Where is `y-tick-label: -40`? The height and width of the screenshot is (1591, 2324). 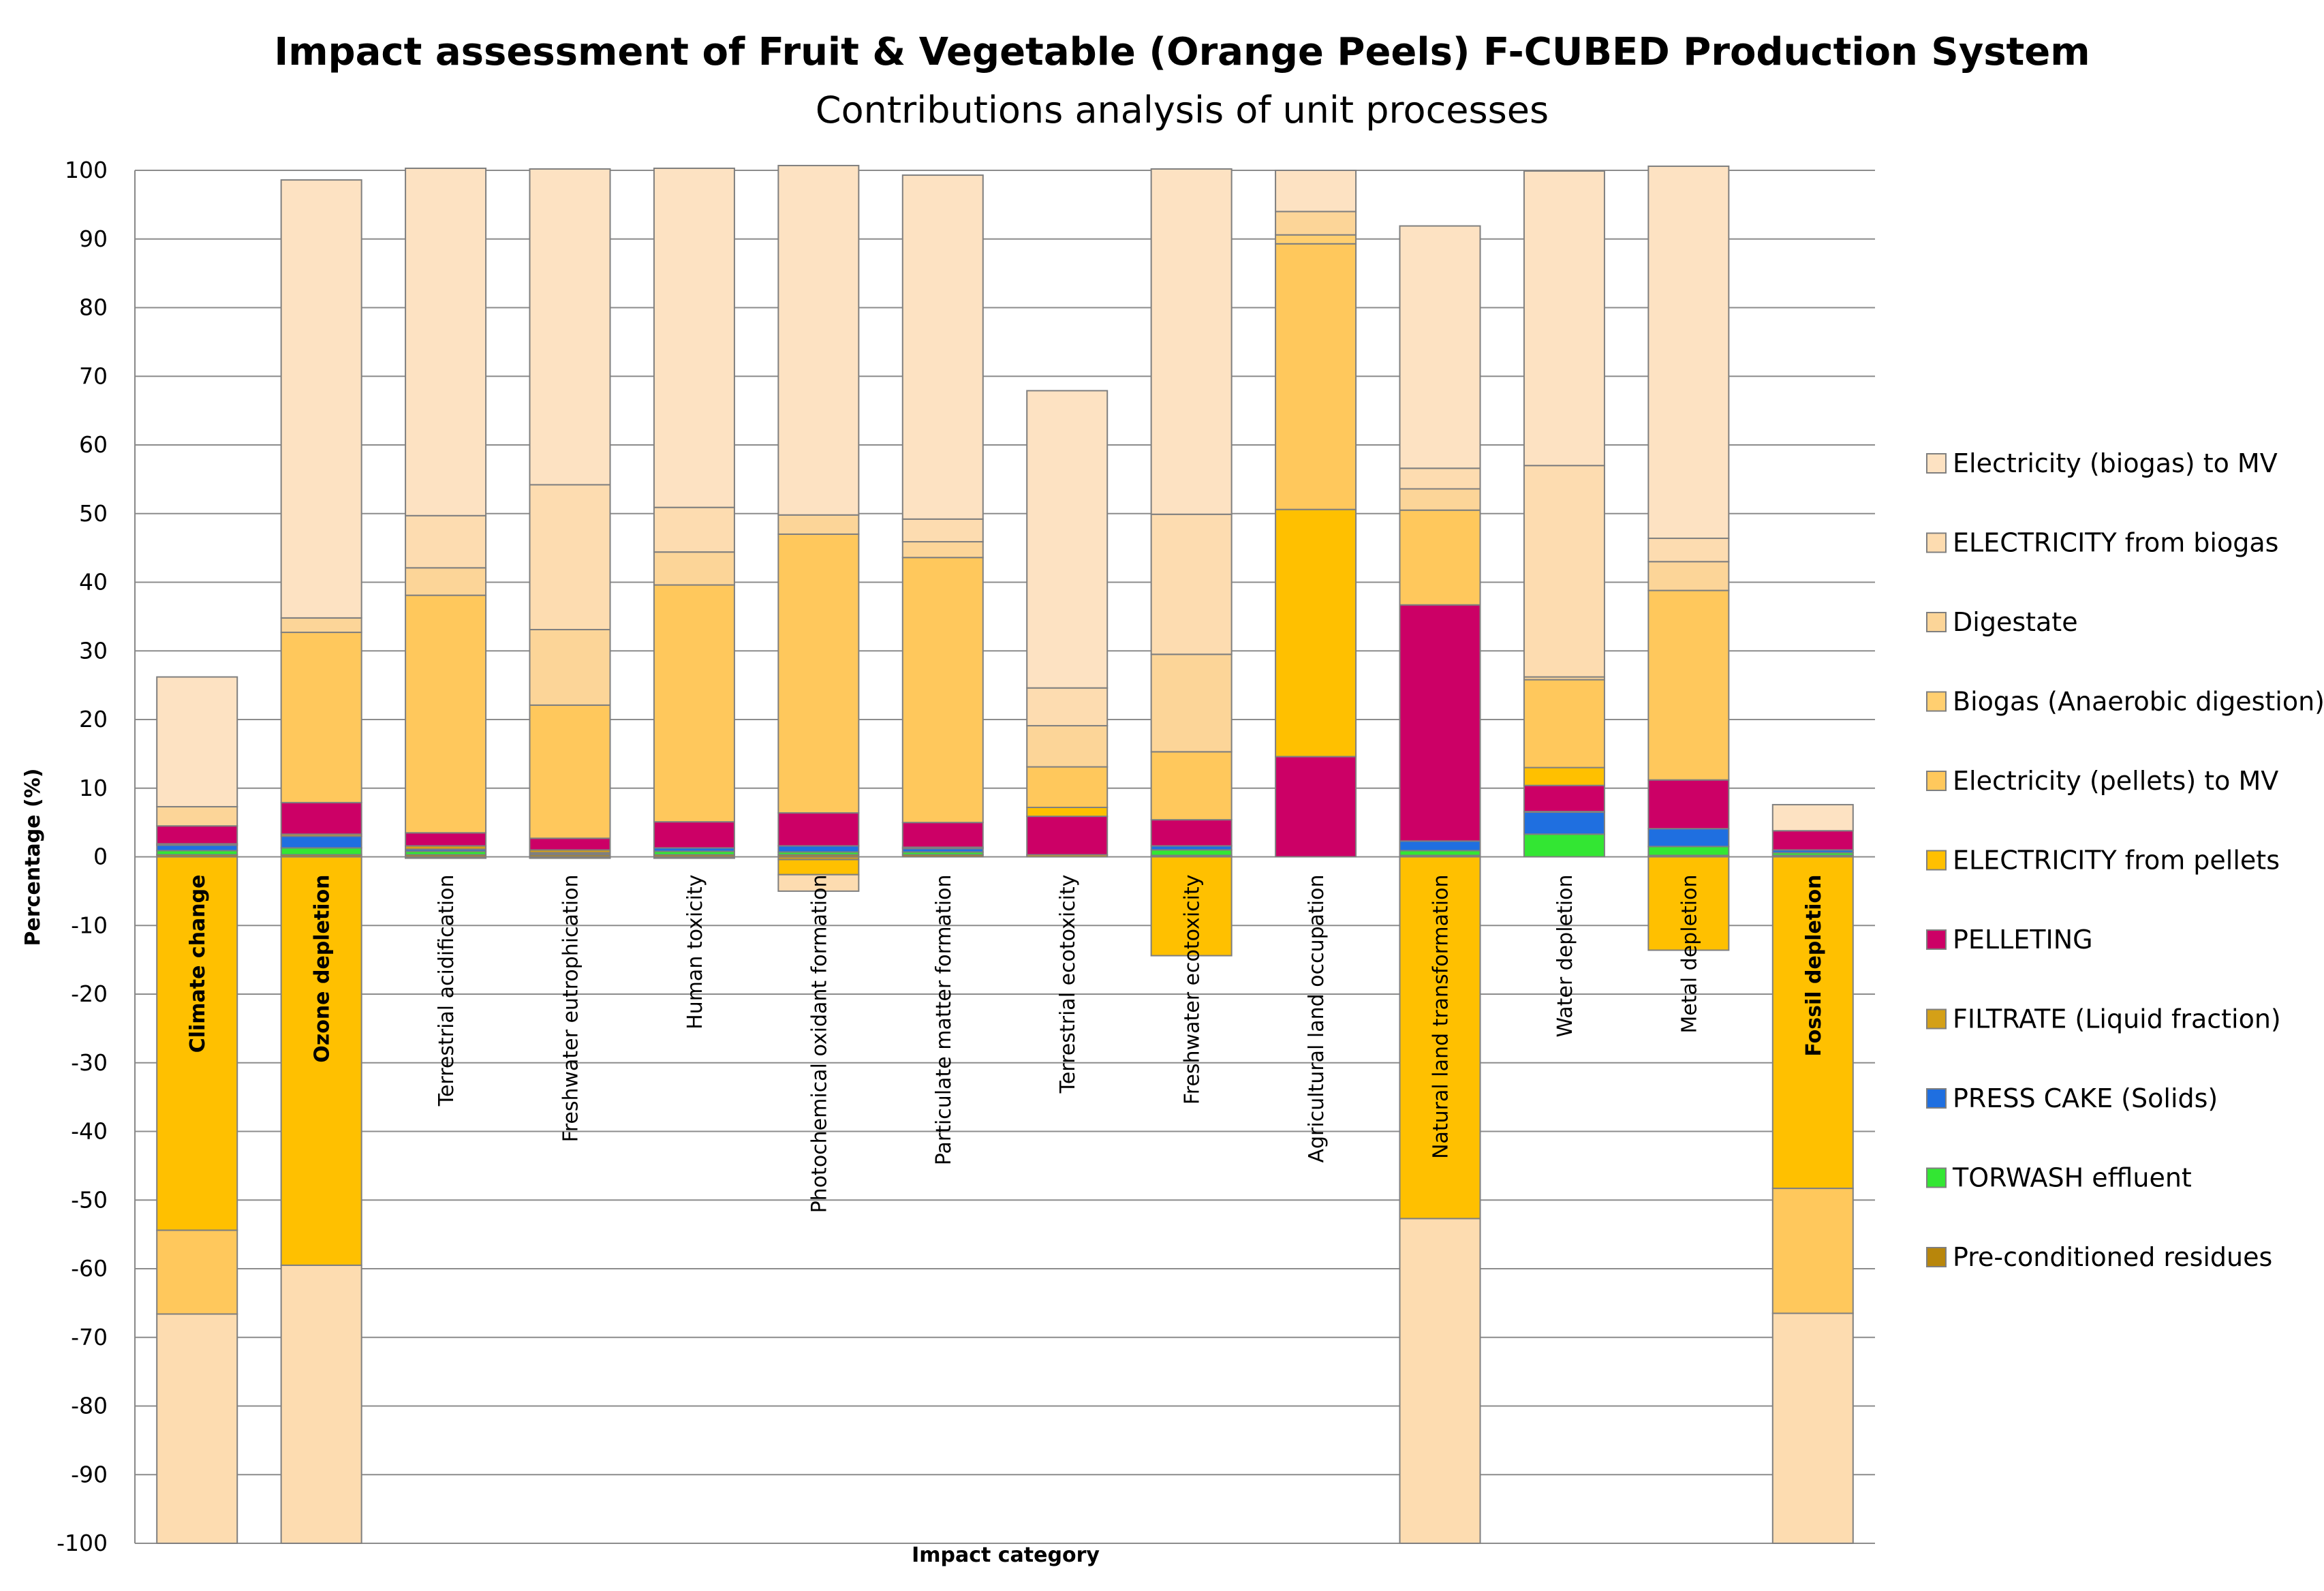 y-tick-label: -40 is located at coordinates (89, 1131).